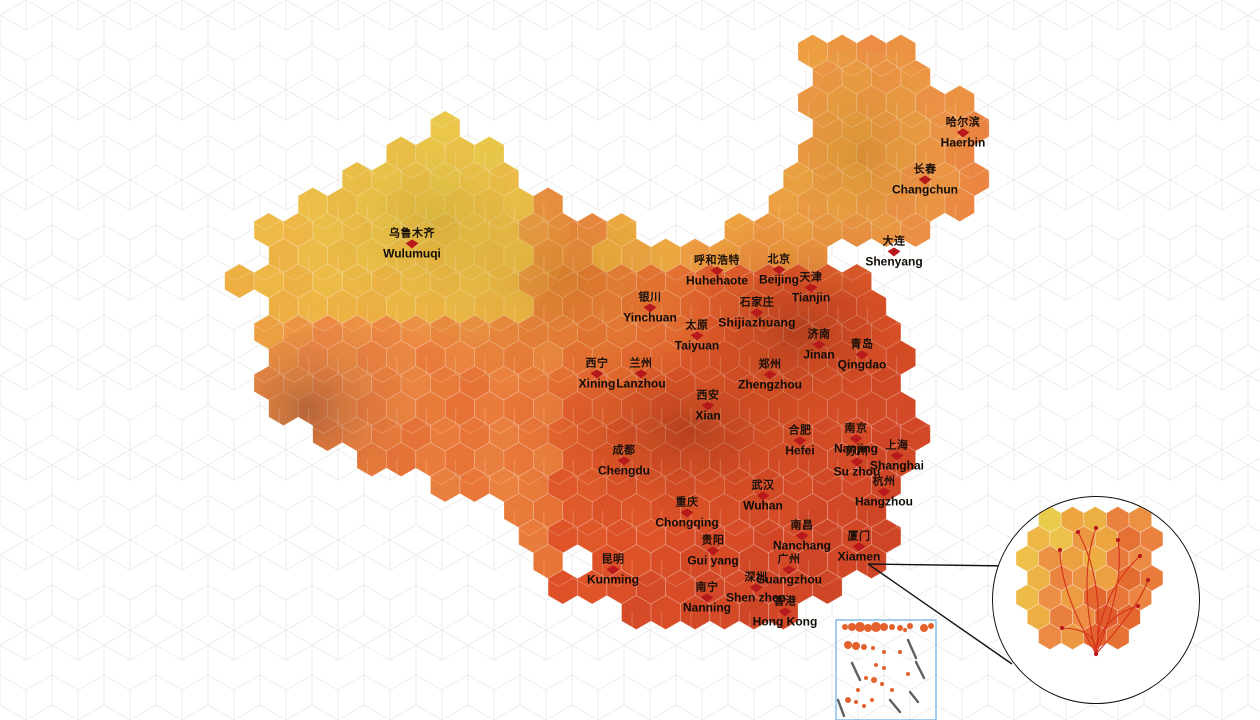  What do you see at coordinates (859, 547) in the screenshot?
I see `city-marker-xiamen: 厦门 Xiamen` at bounding box center [859, 547].